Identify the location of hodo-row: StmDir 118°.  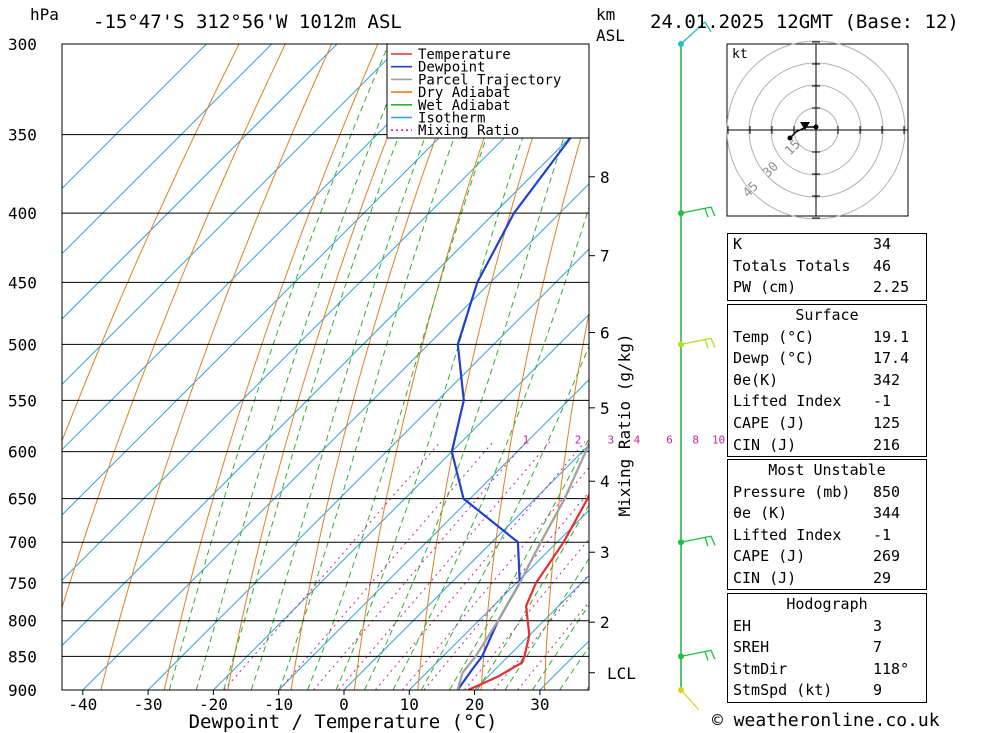
(821, 668).